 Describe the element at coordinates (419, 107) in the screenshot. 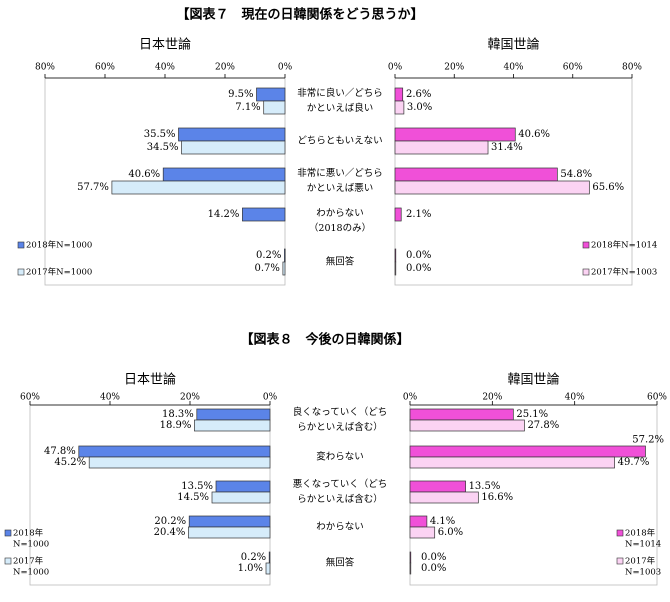

I see `value-label: 3.0%` at that location.